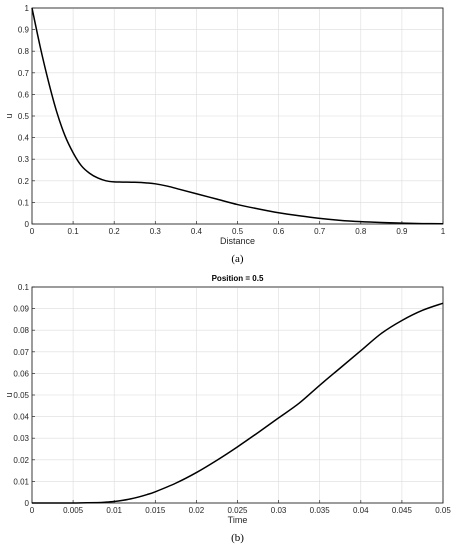 Image resolution: width=453 pixels, height=550 pixels. What do you see at coordinates (114, 510) in the screenshot?
I see `x-tick-label: 0.01` at bounding box center [114, 510].